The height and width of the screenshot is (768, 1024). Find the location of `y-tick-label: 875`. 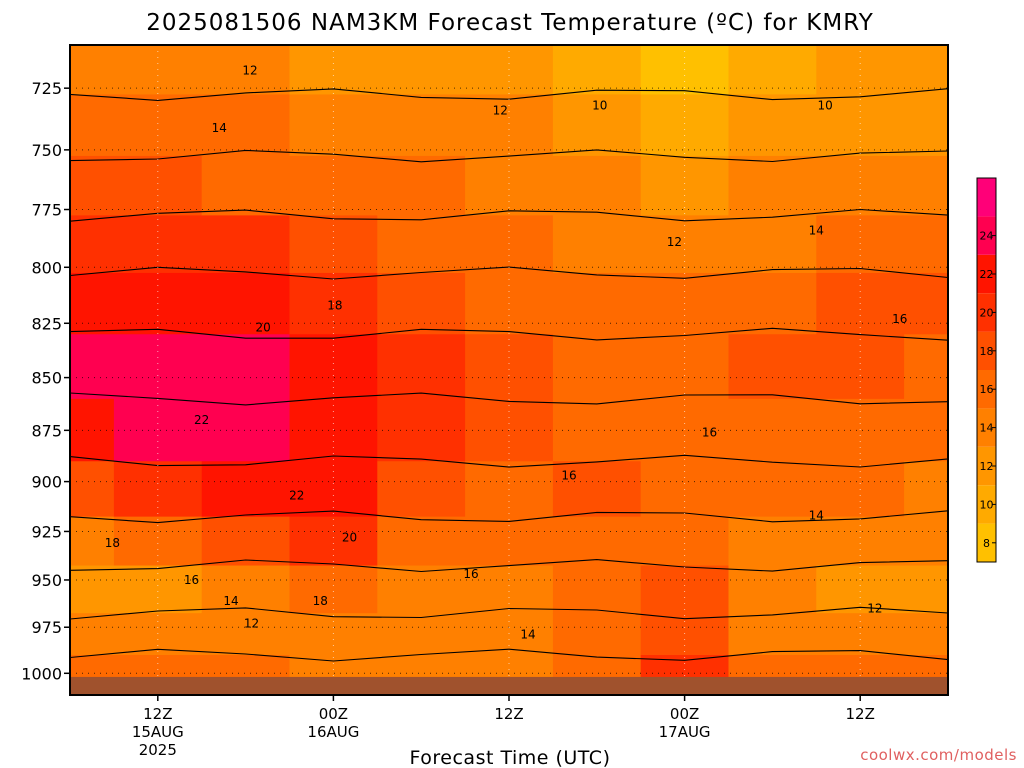

y-tick-label: 875 is located at coordinates (46, 430).